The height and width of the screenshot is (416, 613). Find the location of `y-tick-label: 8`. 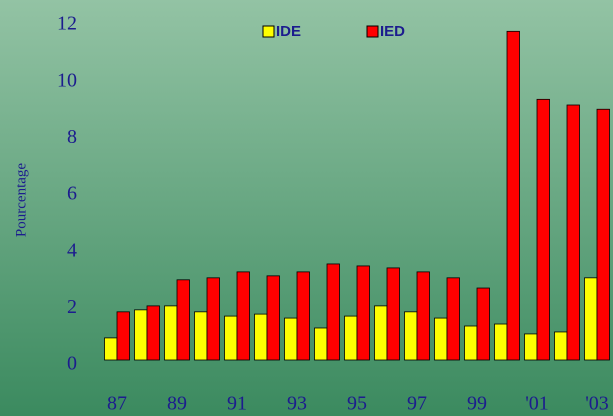

y-tick-label: 8 is located at coordinates (72, 137).